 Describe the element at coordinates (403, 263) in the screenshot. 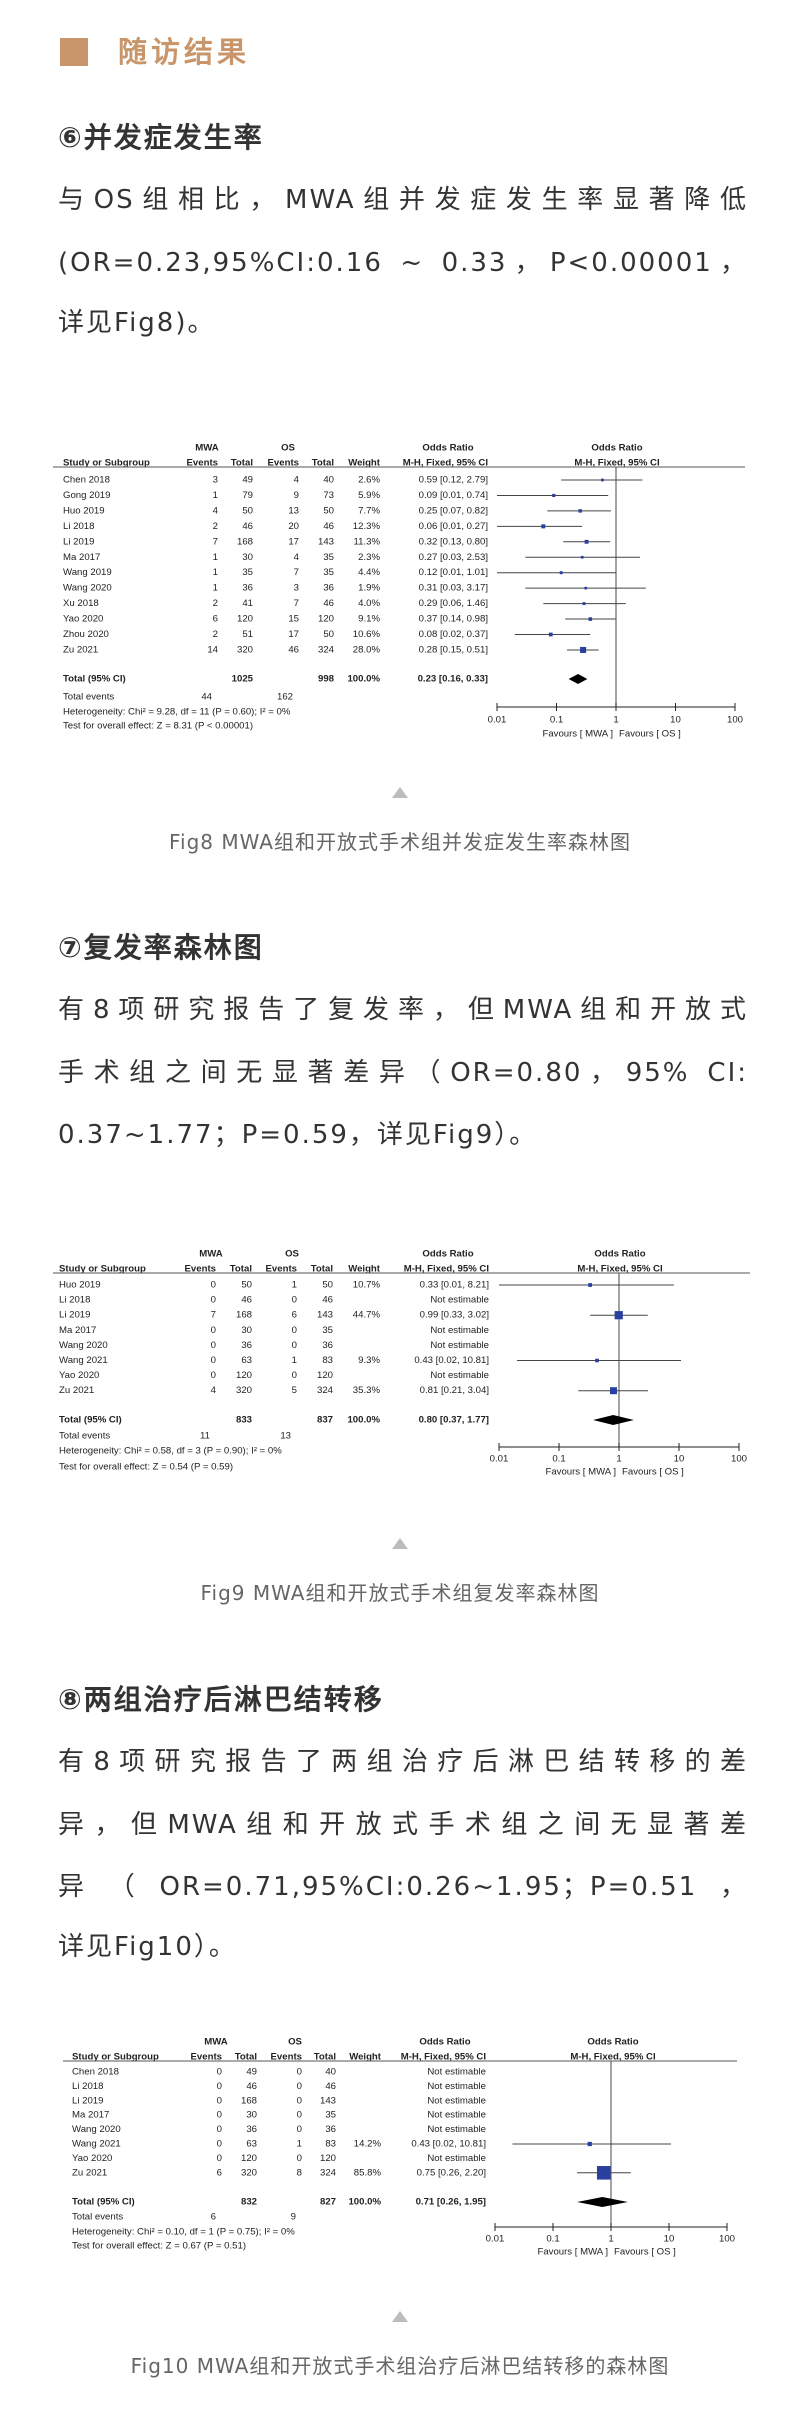

I see `paragraph-line: (OR=0.23,95%CI:0.16 ~ 0.33，P<0.00001，` at that location.